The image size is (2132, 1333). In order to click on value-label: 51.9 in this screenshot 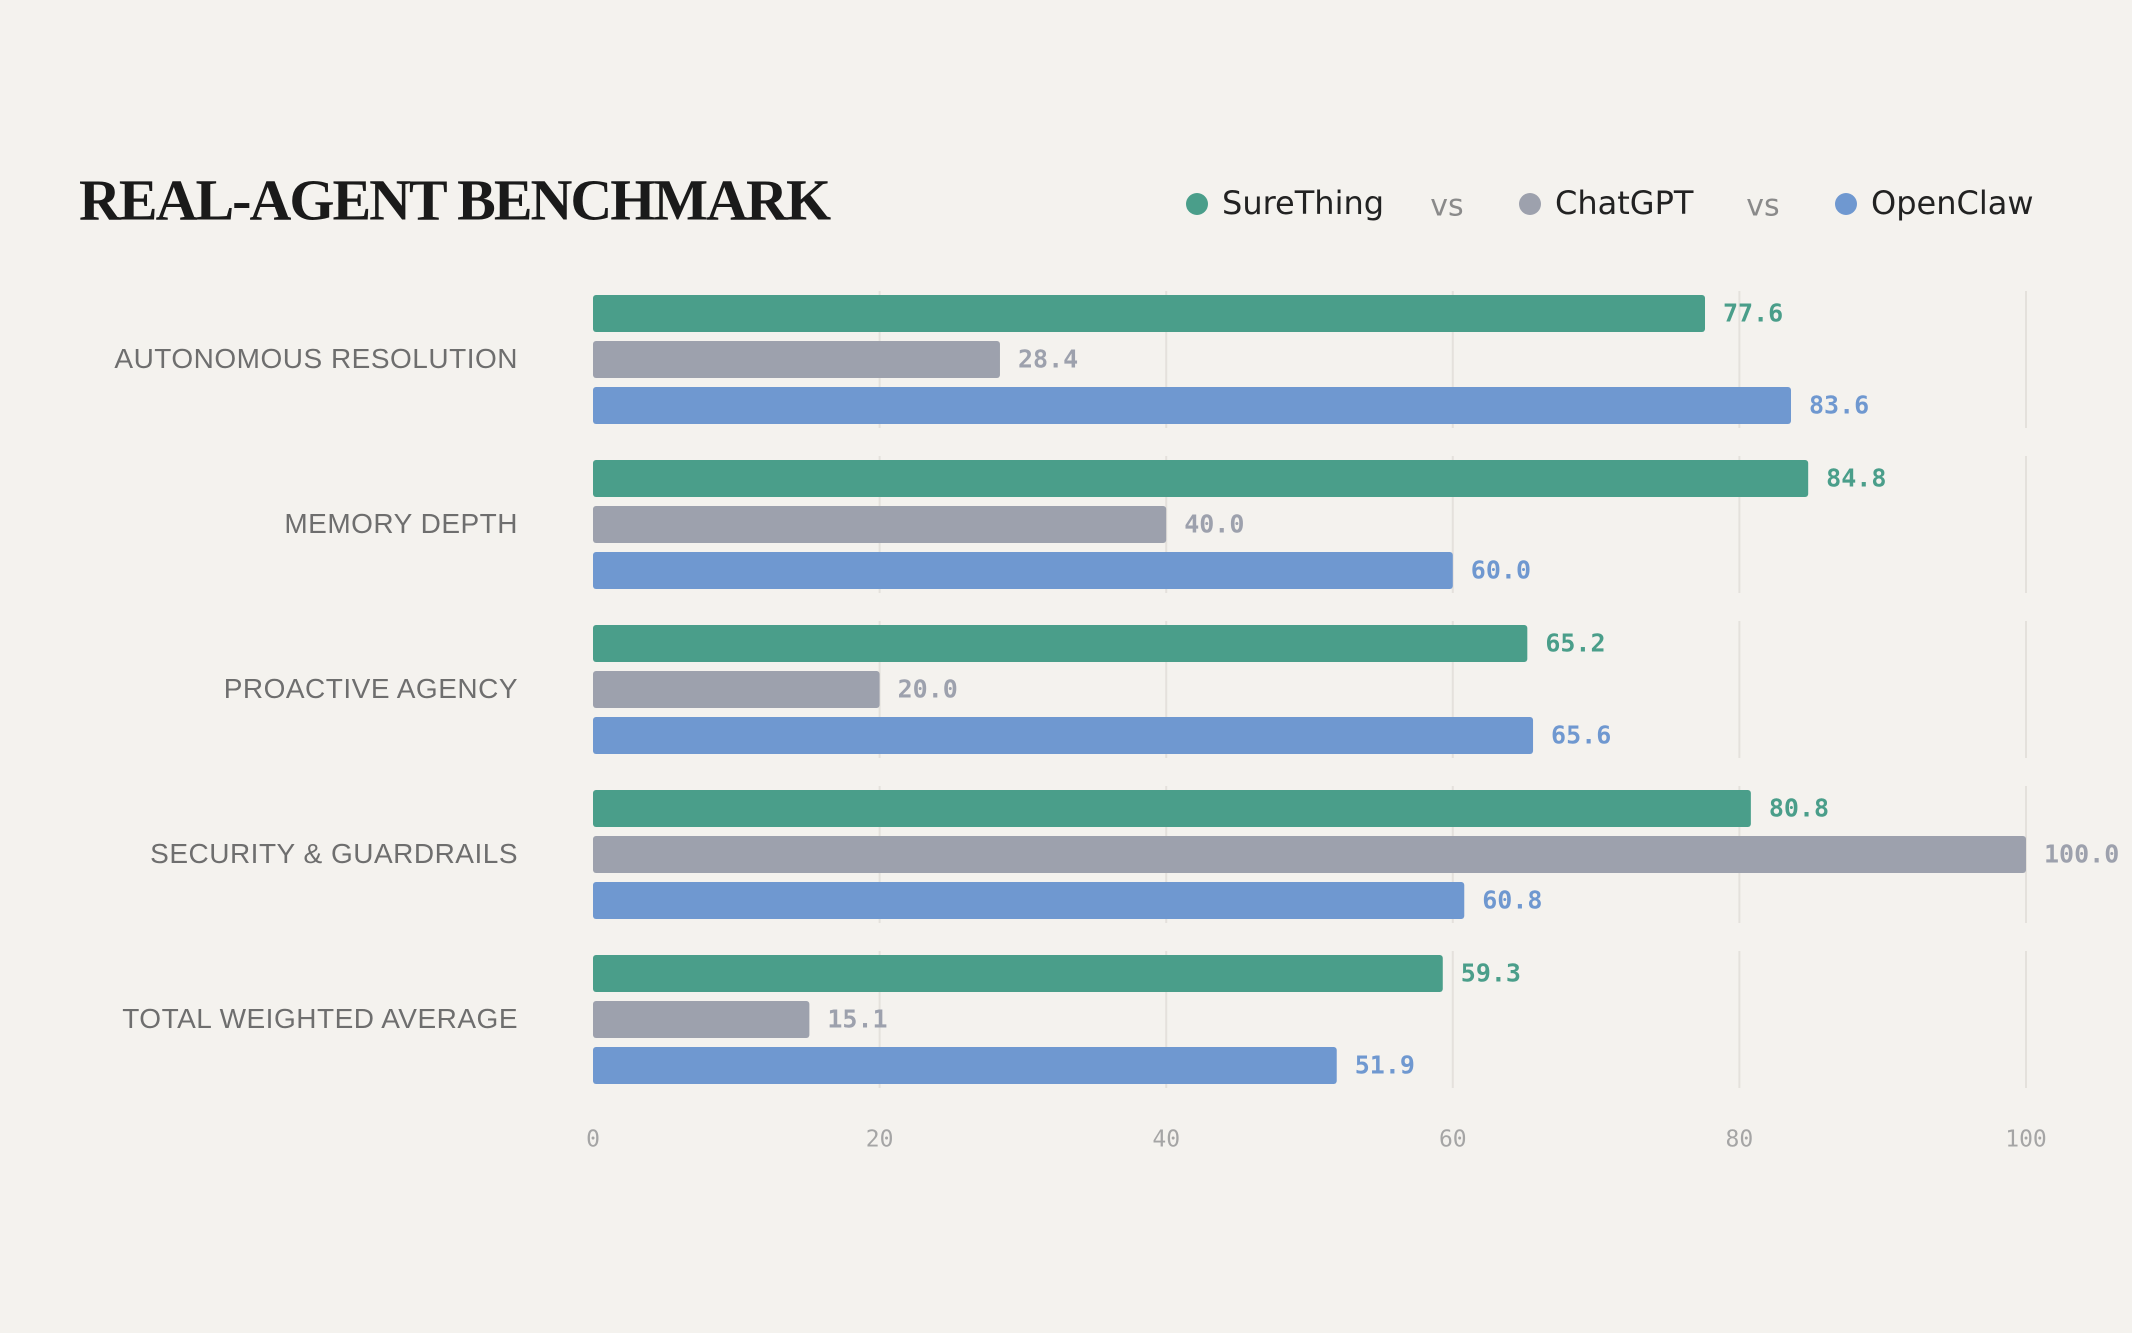, I will do `click(1385, 1065)`.